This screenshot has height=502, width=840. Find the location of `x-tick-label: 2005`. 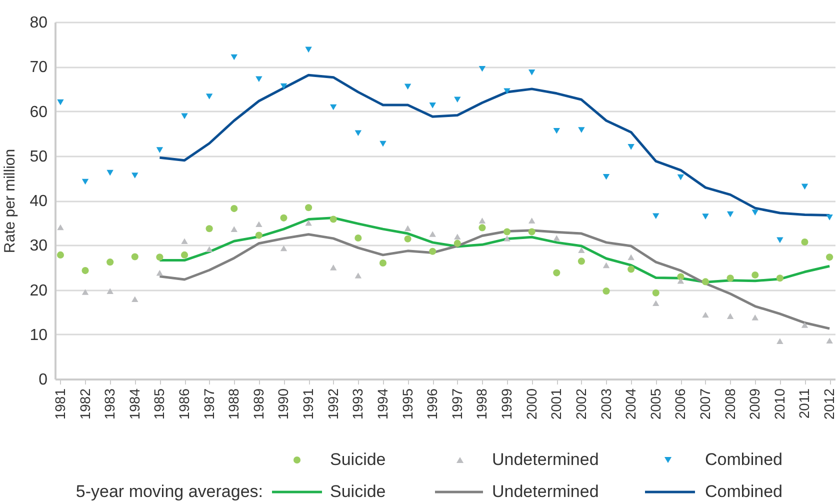

x-tick-label: 2005 is located at coordinates (655, 404).